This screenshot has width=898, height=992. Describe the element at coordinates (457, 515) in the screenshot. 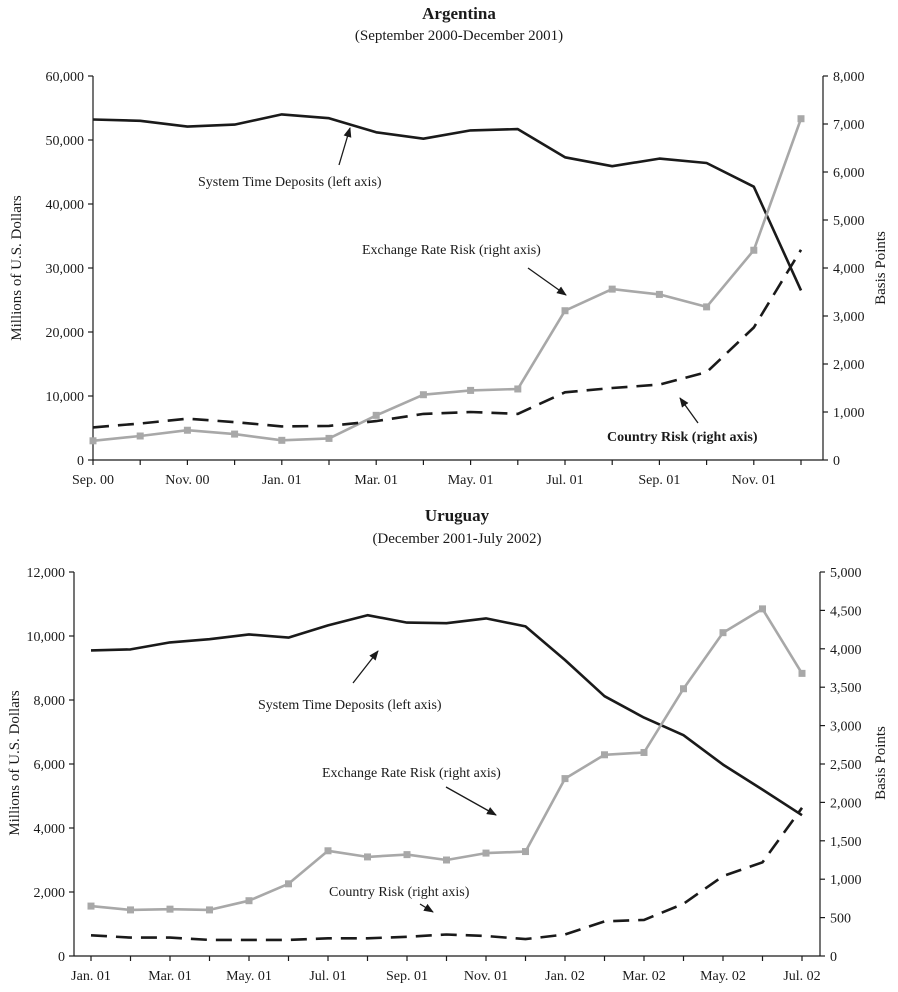

I see `chart-title: Uruguay` at that location.